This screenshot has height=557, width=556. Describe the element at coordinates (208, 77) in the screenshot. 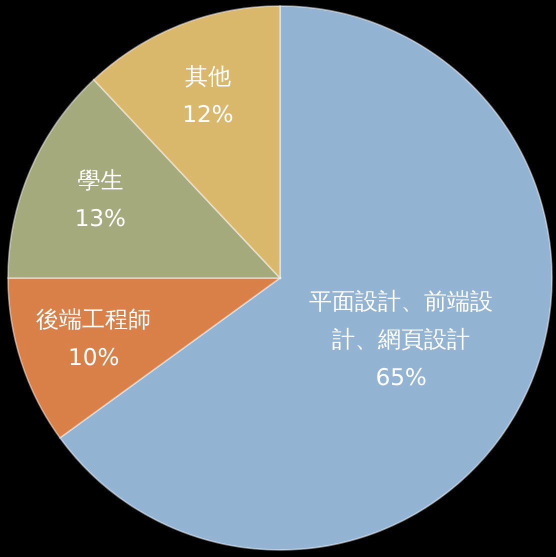

I see `slice-label: 其他` at that location.